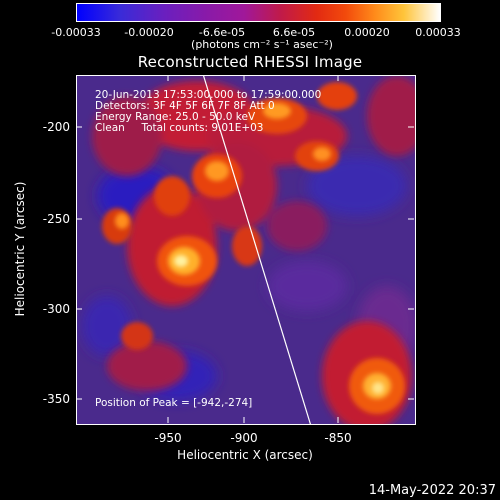 Image resolution: width=500 pixels, height=500 pixels. What do you see at coordinates (168, 438) in the screenshot?
I see `x-tick-label: -950` at bounding box center [168, 438].